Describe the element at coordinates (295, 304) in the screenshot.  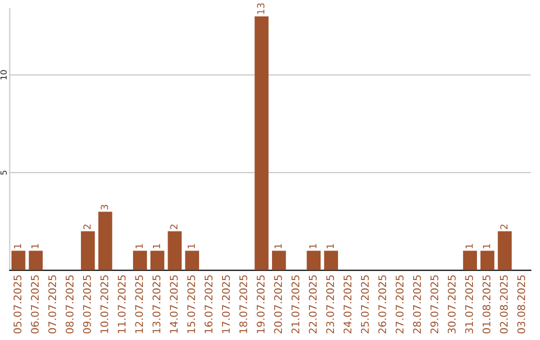
I see `x-tick-label: 21.07.2025` at that location.